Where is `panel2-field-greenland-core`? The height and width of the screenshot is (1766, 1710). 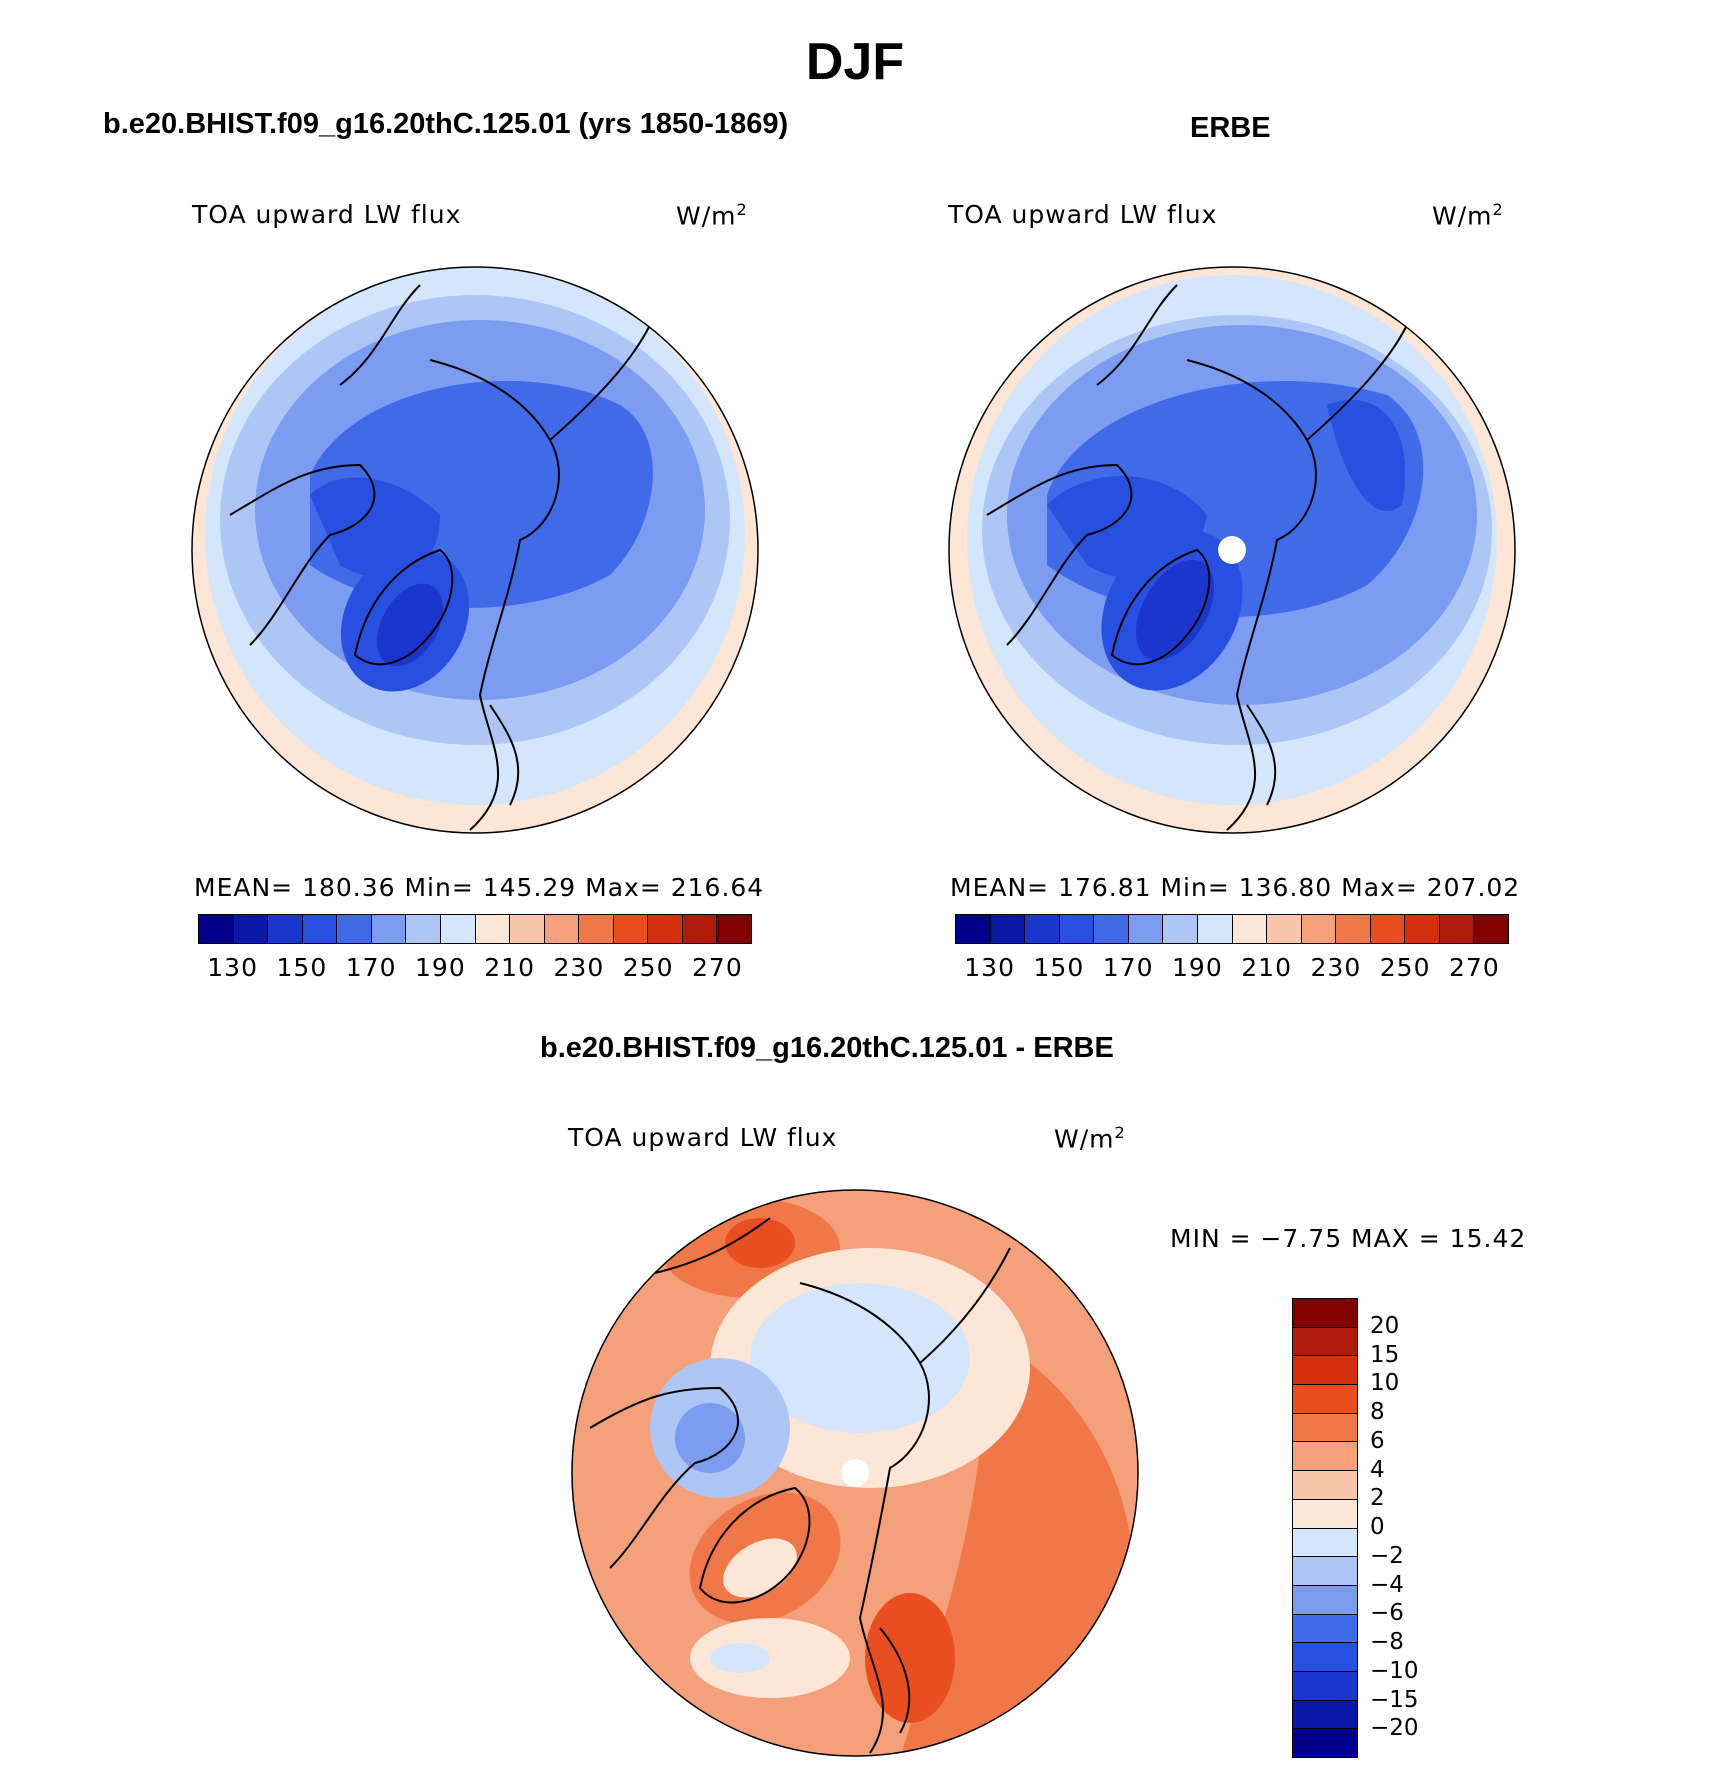
panel2-field-greenland-core is located at coordinates (1175, 610).